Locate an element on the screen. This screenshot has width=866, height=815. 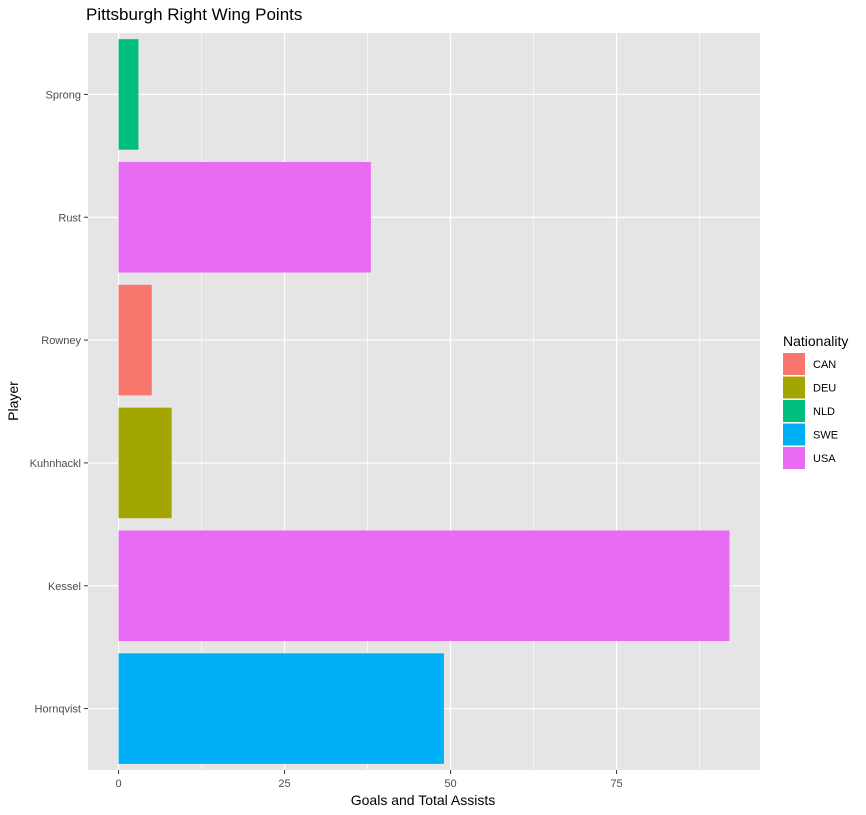
legend-key-swe is located at coordinates (794, 434).